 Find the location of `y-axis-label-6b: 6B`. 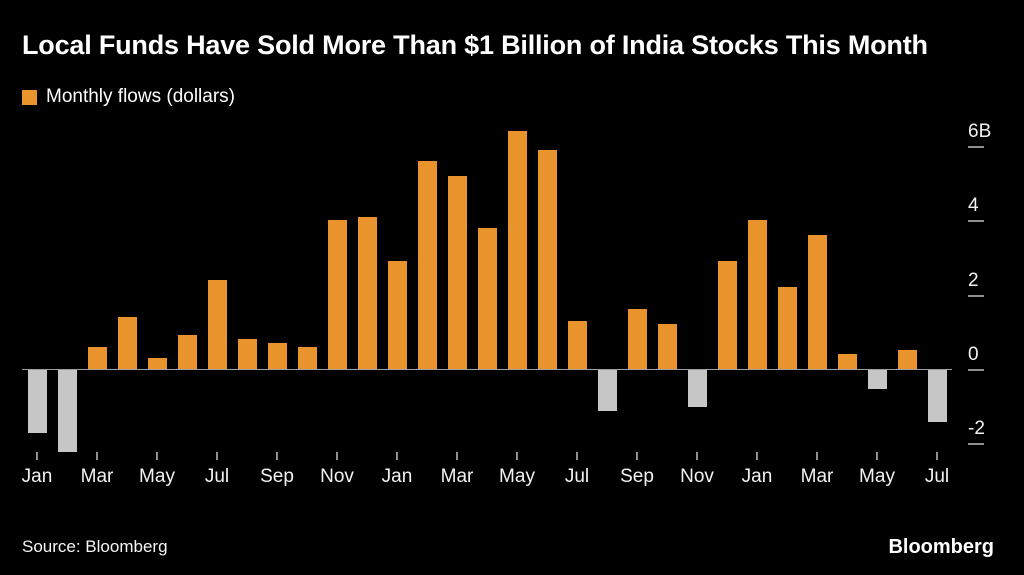

y-axis-label-6b: 6B is located at coordinates (980, 131).